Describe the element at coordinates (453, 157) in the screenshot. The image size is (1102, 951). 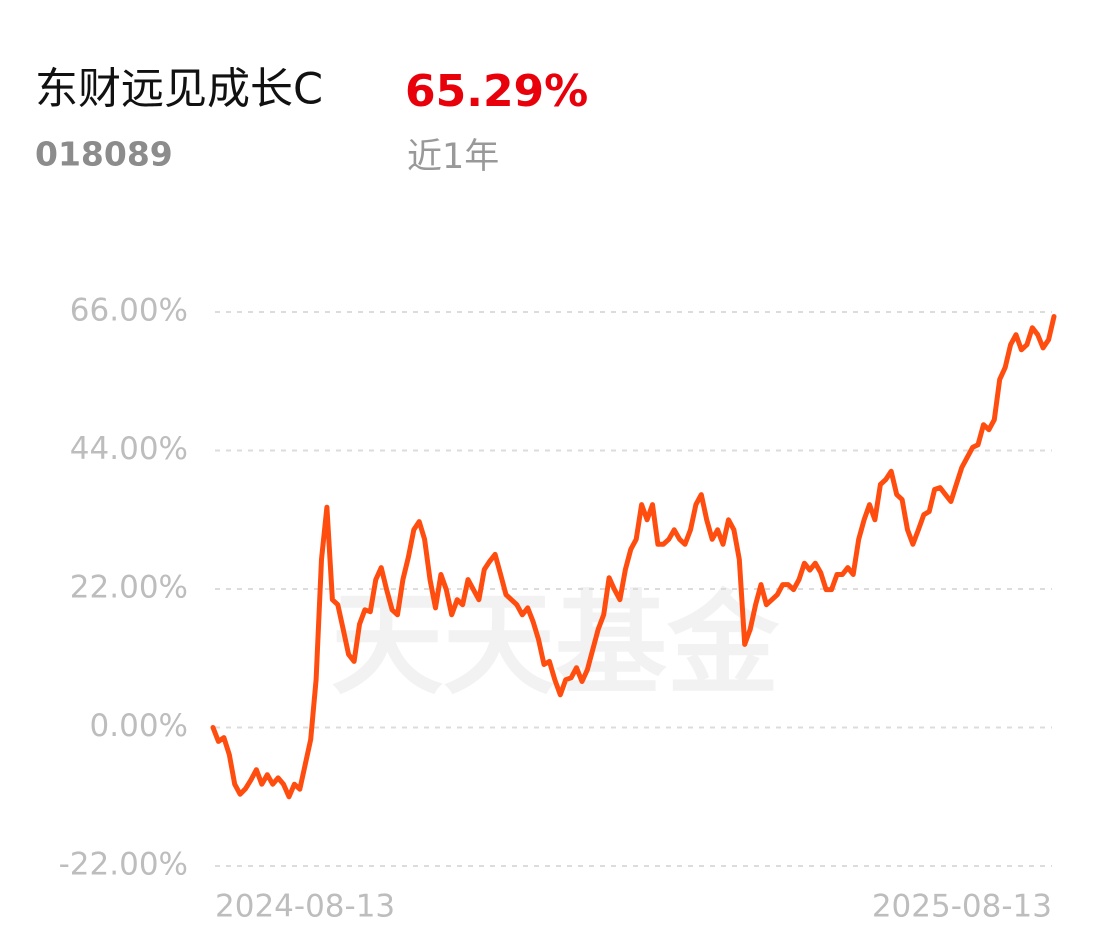
I see `period: 近1年` at that location.